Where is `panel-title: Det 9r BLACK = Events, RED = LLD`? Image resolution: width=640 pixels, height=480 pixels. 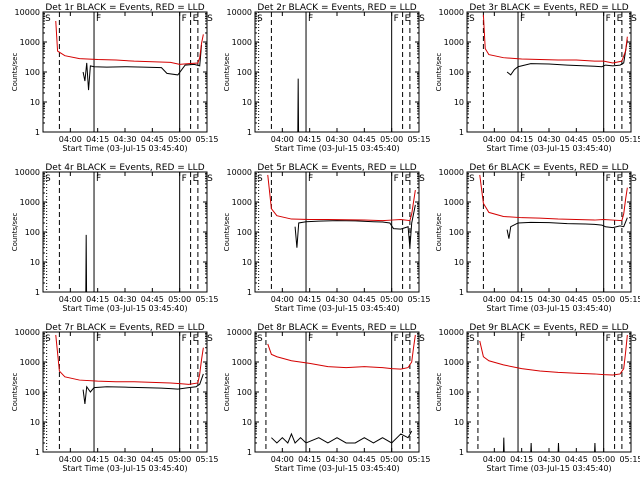
panel-title: Det 9r BLACK = Events, RED = LLD is located at coordinates (548, 328).